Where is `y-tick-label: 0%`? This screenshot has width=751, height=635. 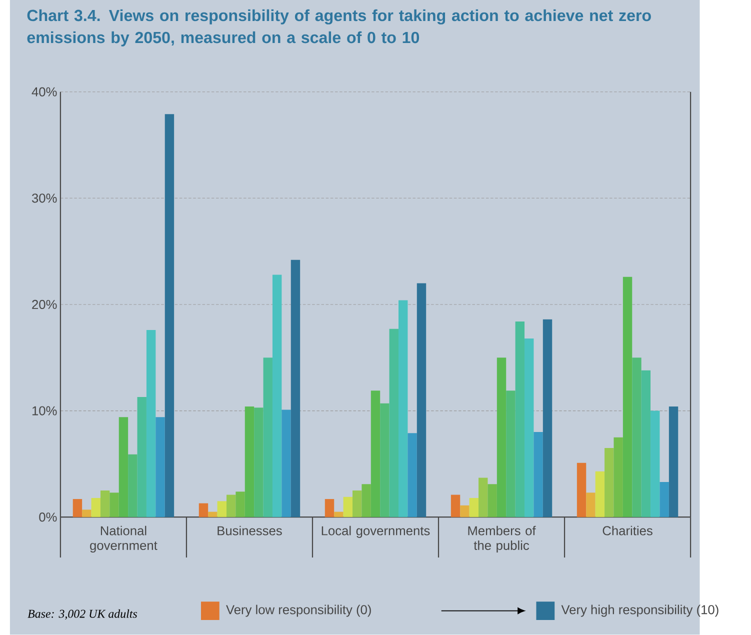 y-tick-label: 0% is located at coordinates (48, 517).